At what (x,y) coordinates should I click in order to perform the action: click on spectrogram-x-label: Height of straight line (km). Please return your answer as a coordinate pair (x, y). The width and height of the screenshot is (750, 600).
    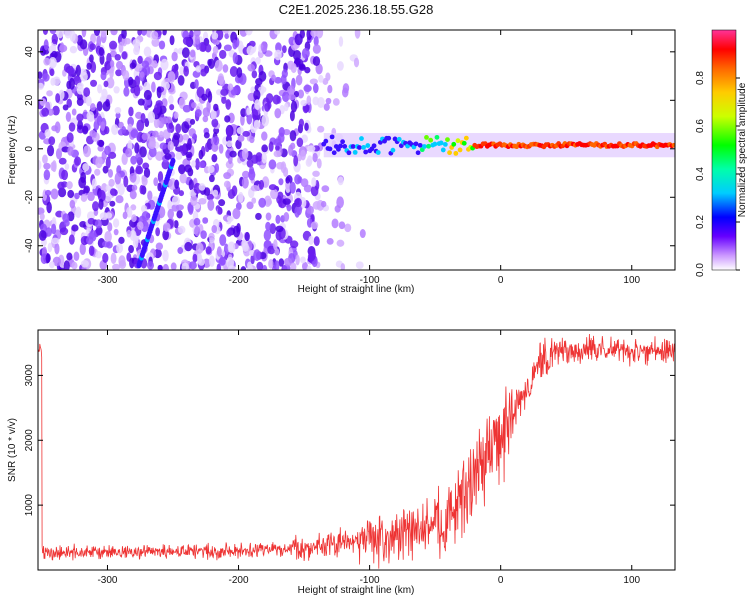
    Looking at the image, I should click on (356, 289).